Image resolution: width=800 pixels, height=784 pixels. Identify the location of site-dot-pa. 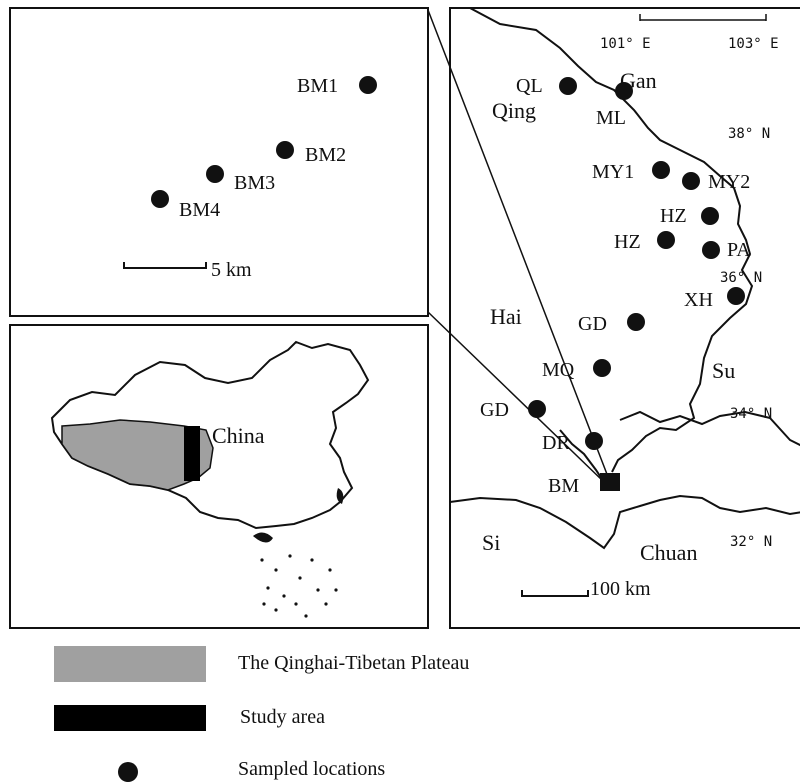
(711, 250).